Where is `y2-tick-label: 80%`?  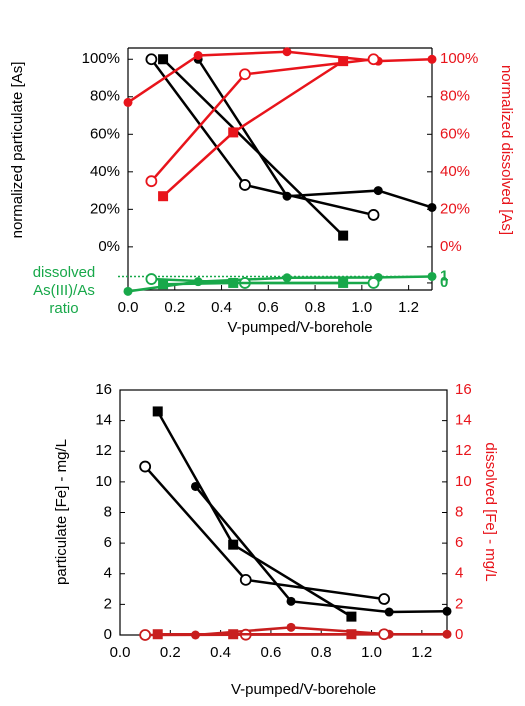
y2-tick-label: 80% is located at coordinates (455, 96).